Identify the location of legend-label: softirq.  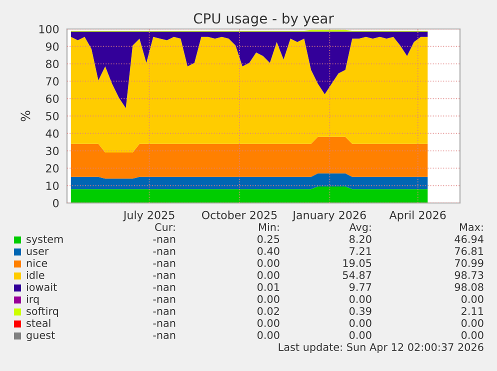
(42, 312).